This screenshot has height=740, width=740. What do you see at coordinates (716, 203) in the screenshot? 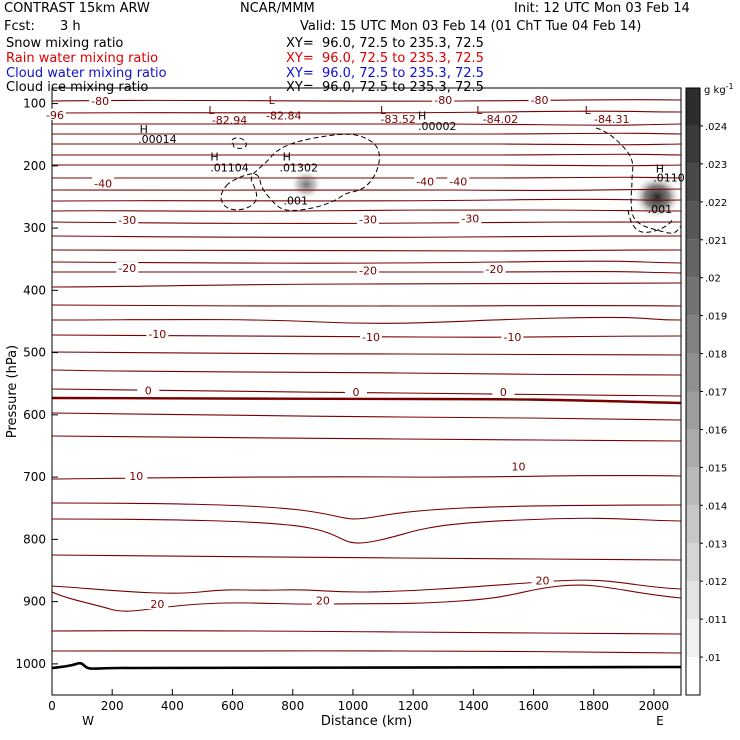
I see `colorbar-tick-label: .022` at bounding box center [716, 203].